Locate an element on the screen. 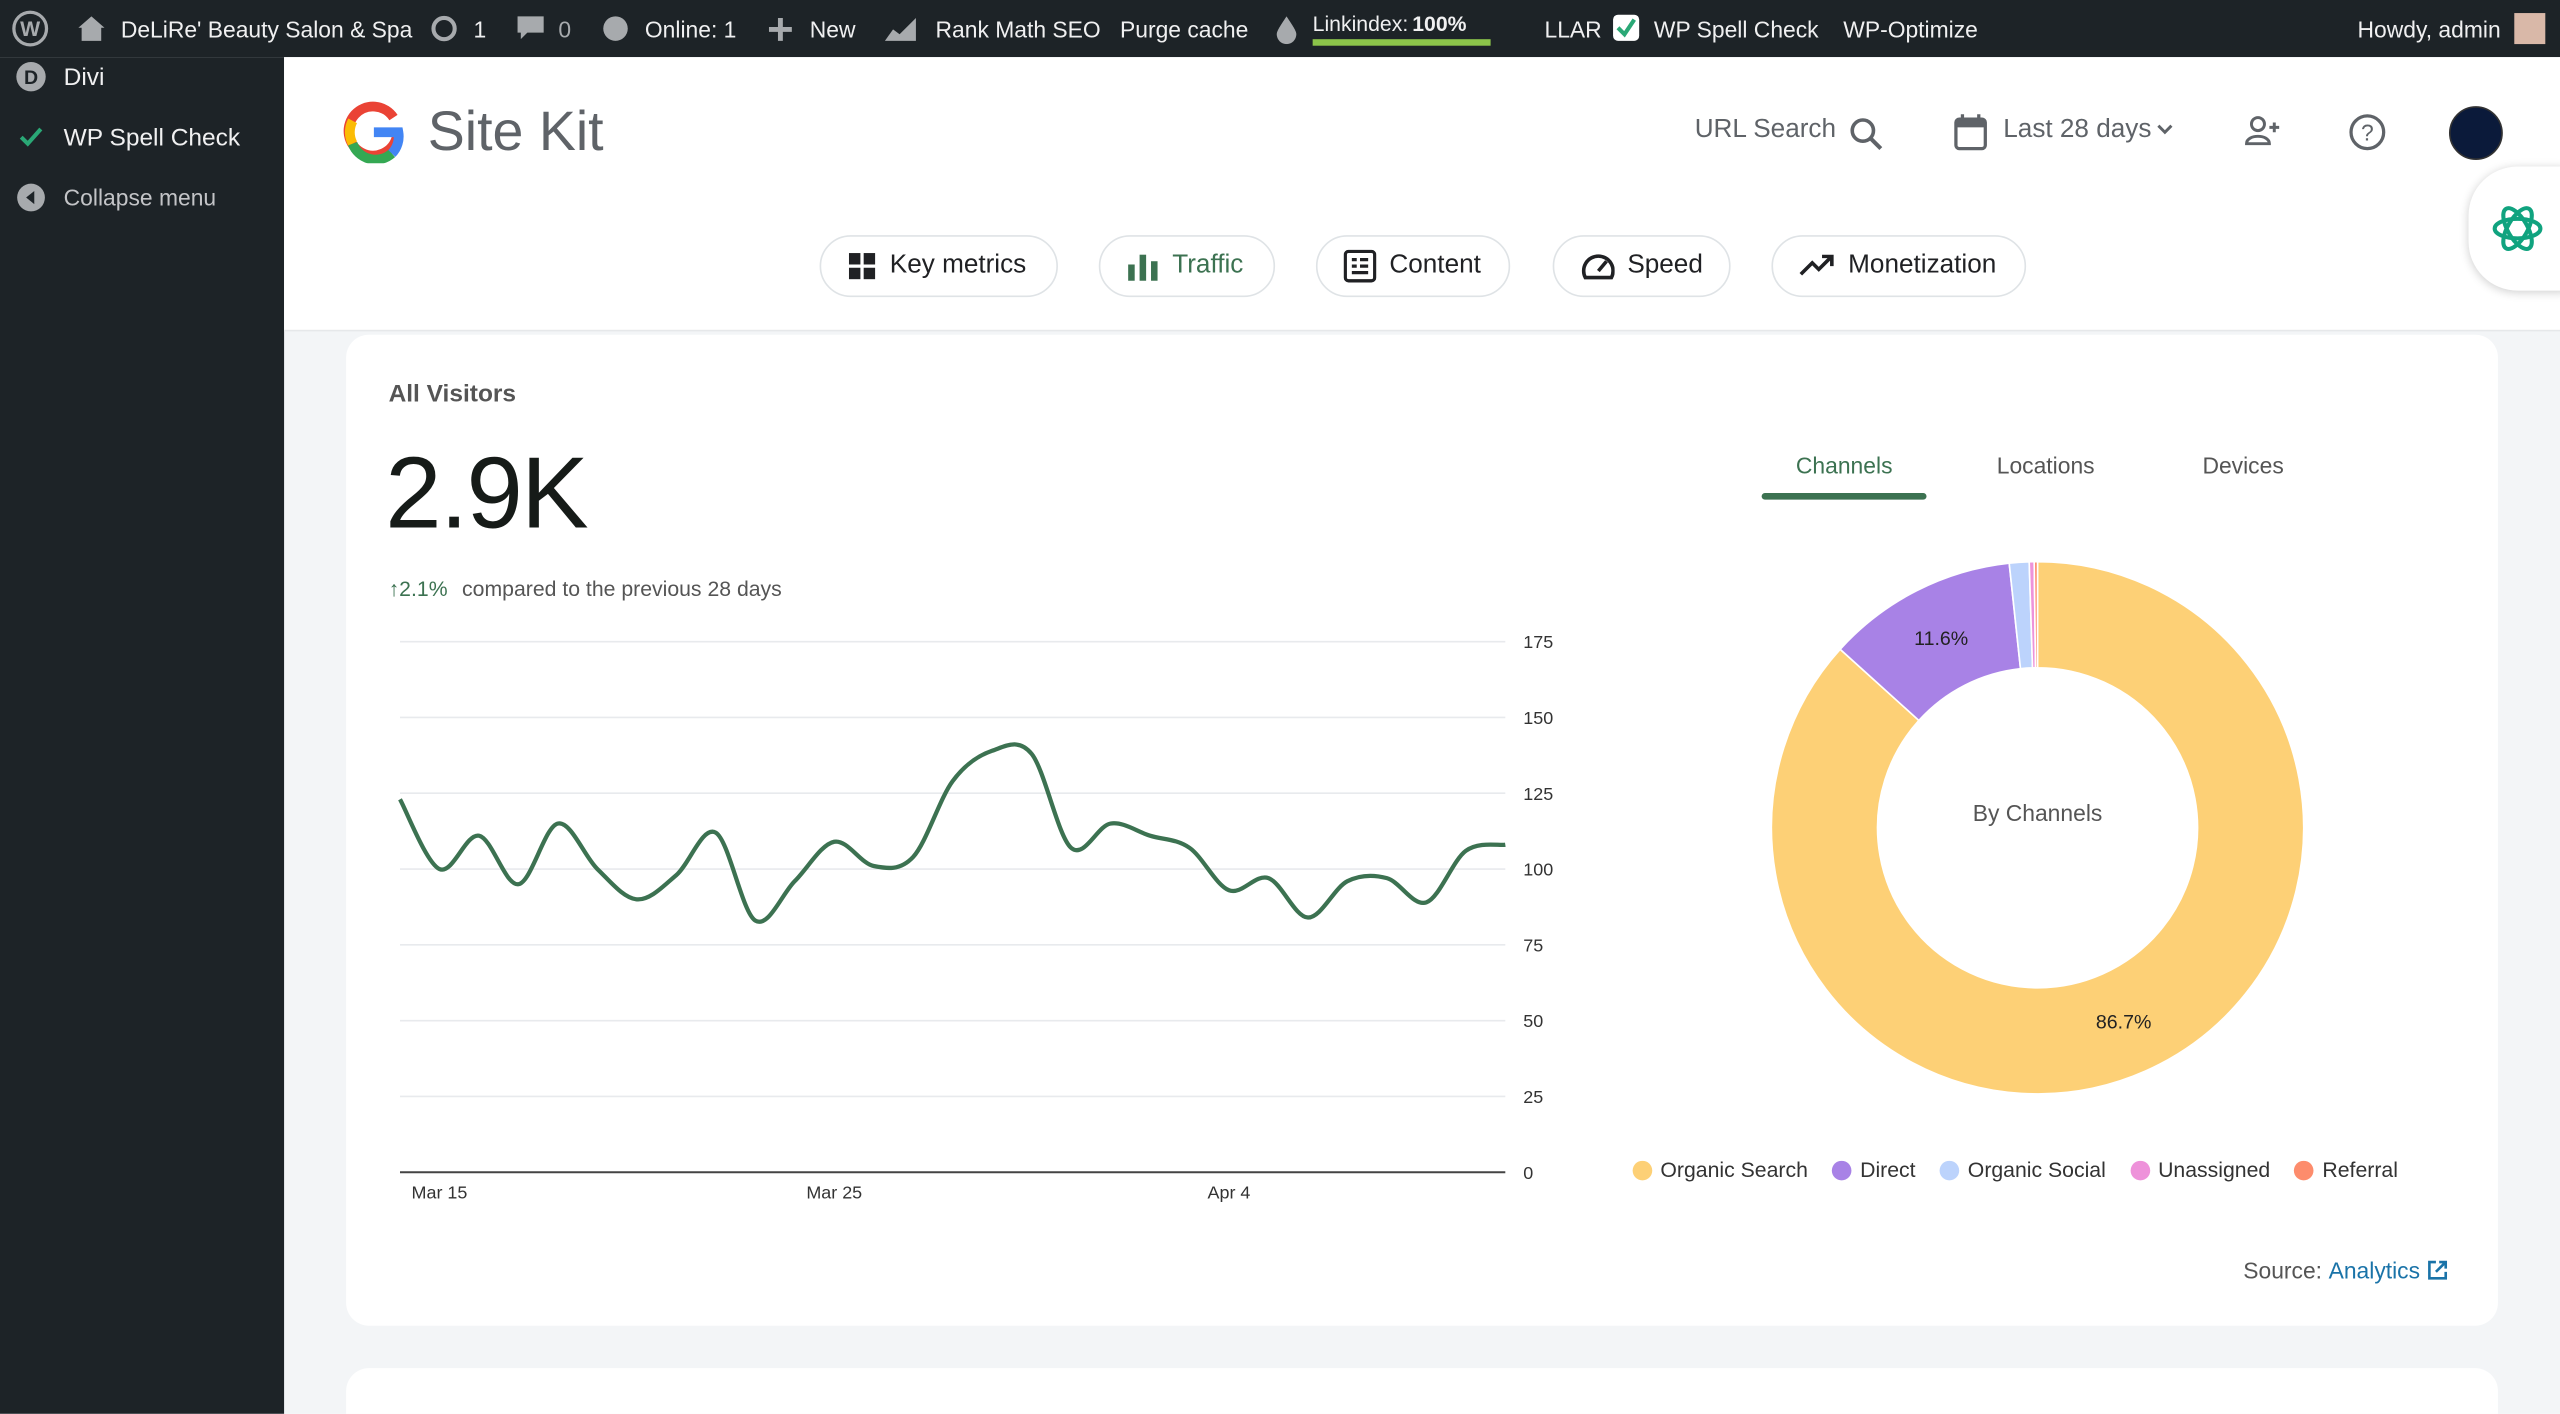  legend-label: Organic Search is located at coordinates (1734, 1170).